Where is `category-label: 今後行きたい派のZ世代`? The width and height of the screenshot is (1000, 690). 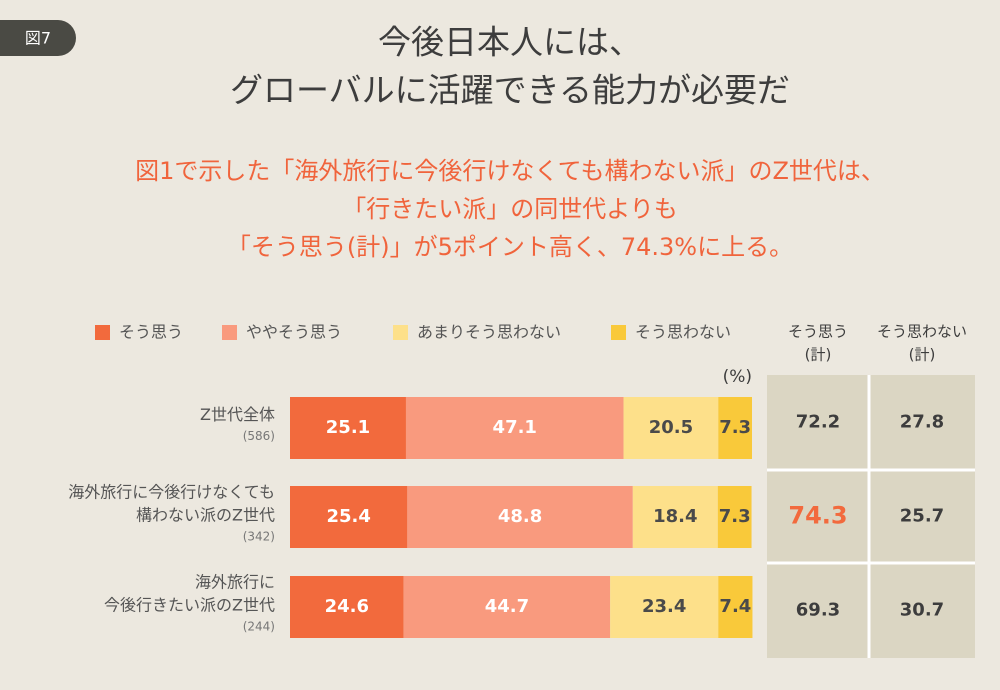
category-label: 今後行きたい派のZ世代 is located at coordinates (189, 604).